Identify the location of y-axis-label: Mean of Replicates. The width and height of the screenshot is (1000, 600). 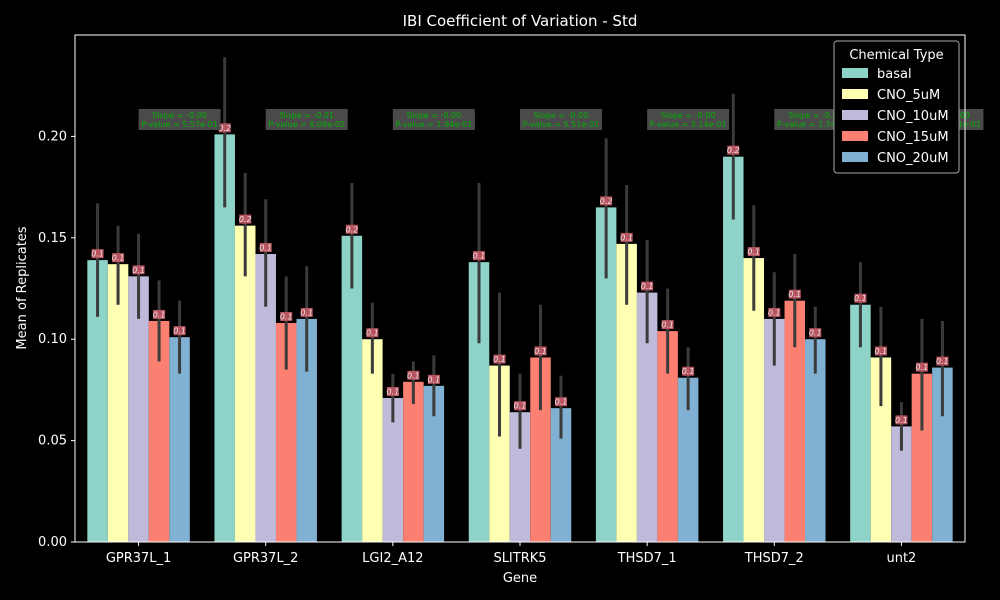
(22, 287).